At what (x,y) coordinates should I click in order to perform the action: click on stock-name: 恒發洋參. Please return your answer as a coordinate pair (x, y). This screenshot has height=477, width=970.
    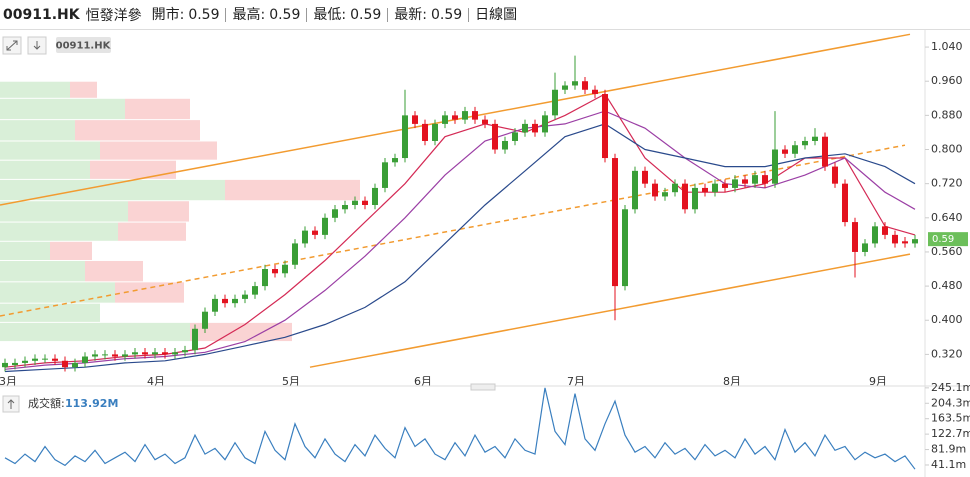
    Looking at the image, I should click on (113, 15).